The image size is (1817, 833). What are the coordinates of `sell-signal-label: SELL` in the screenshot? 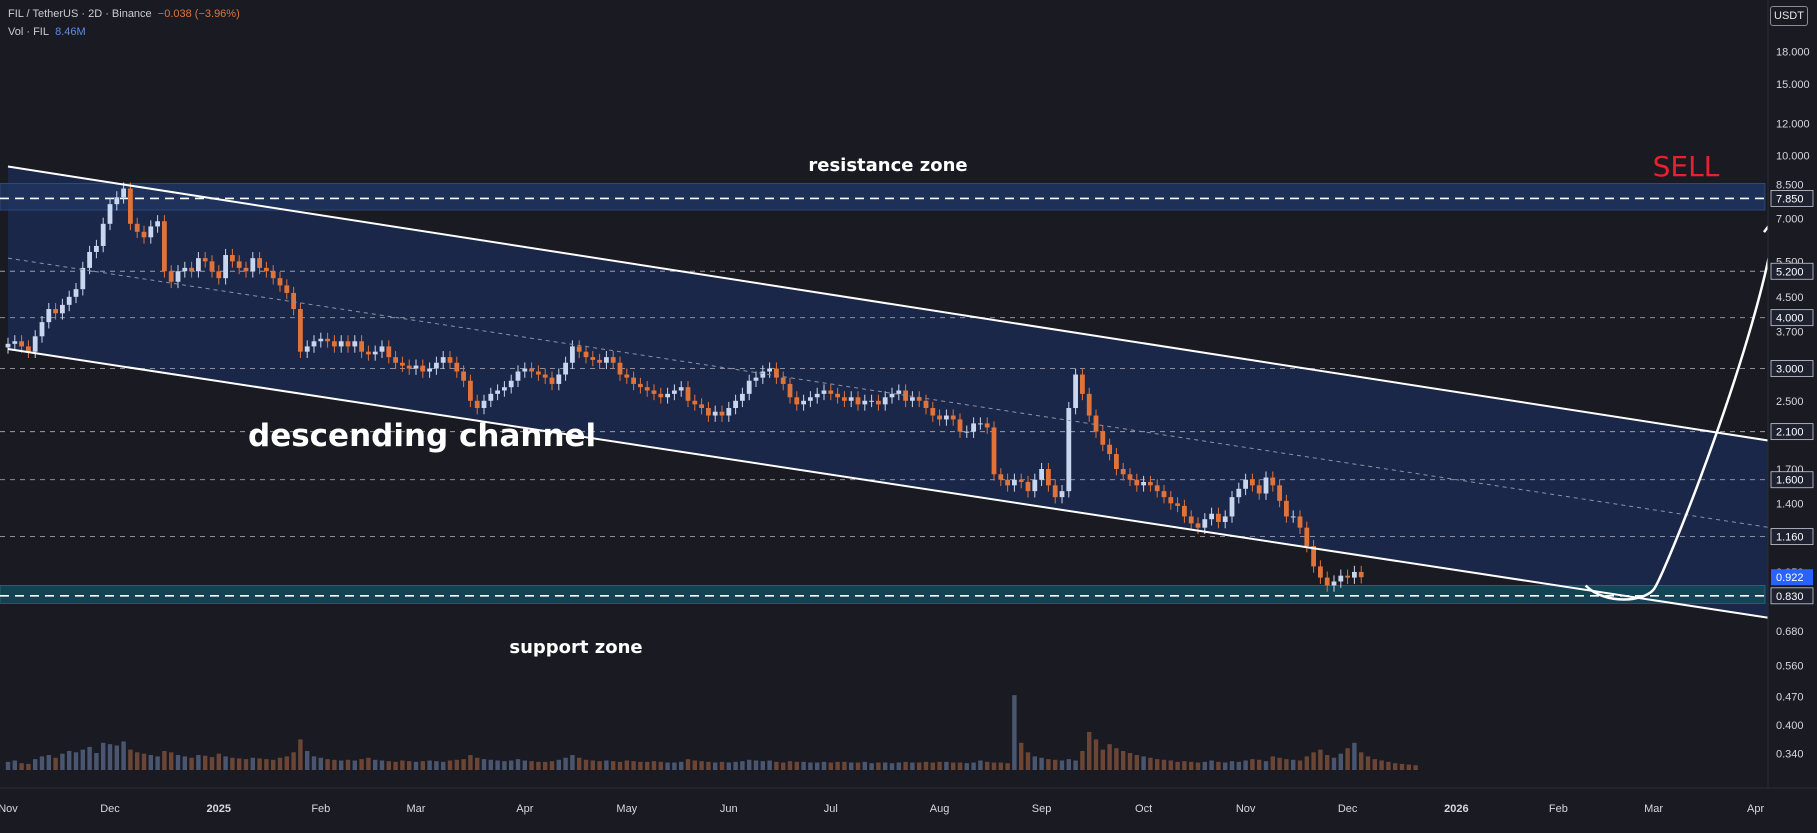 It's located at (1686, 166).